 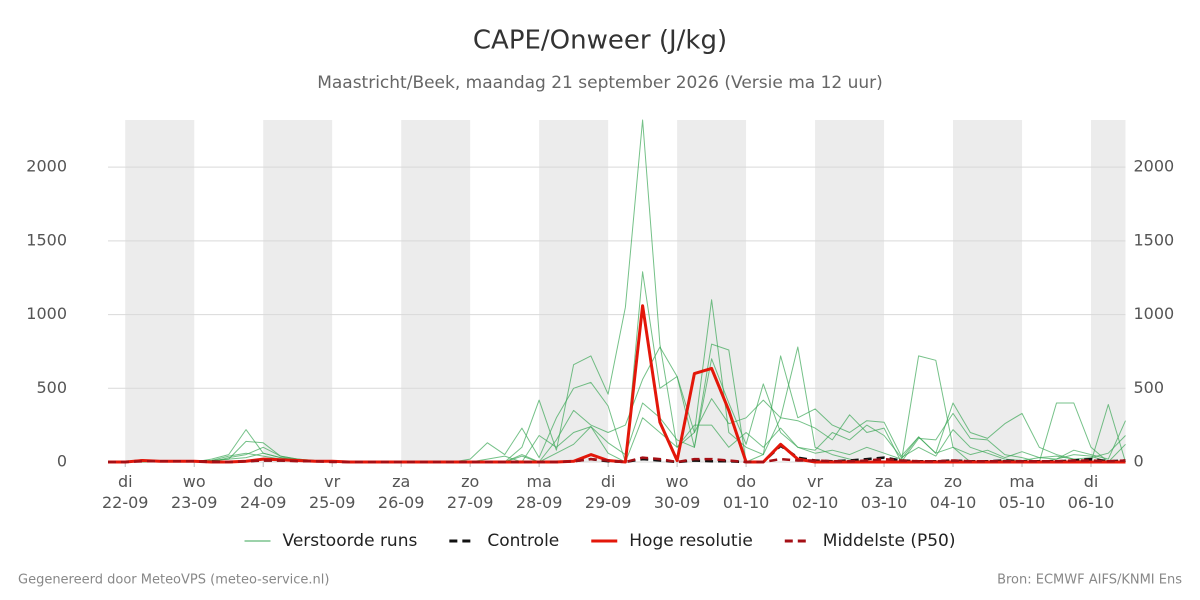 What do you see at coordinates (691, 541) in the screenshot?
I see `legend-label: Hoge resolutie` at bounding box center [691, 541].